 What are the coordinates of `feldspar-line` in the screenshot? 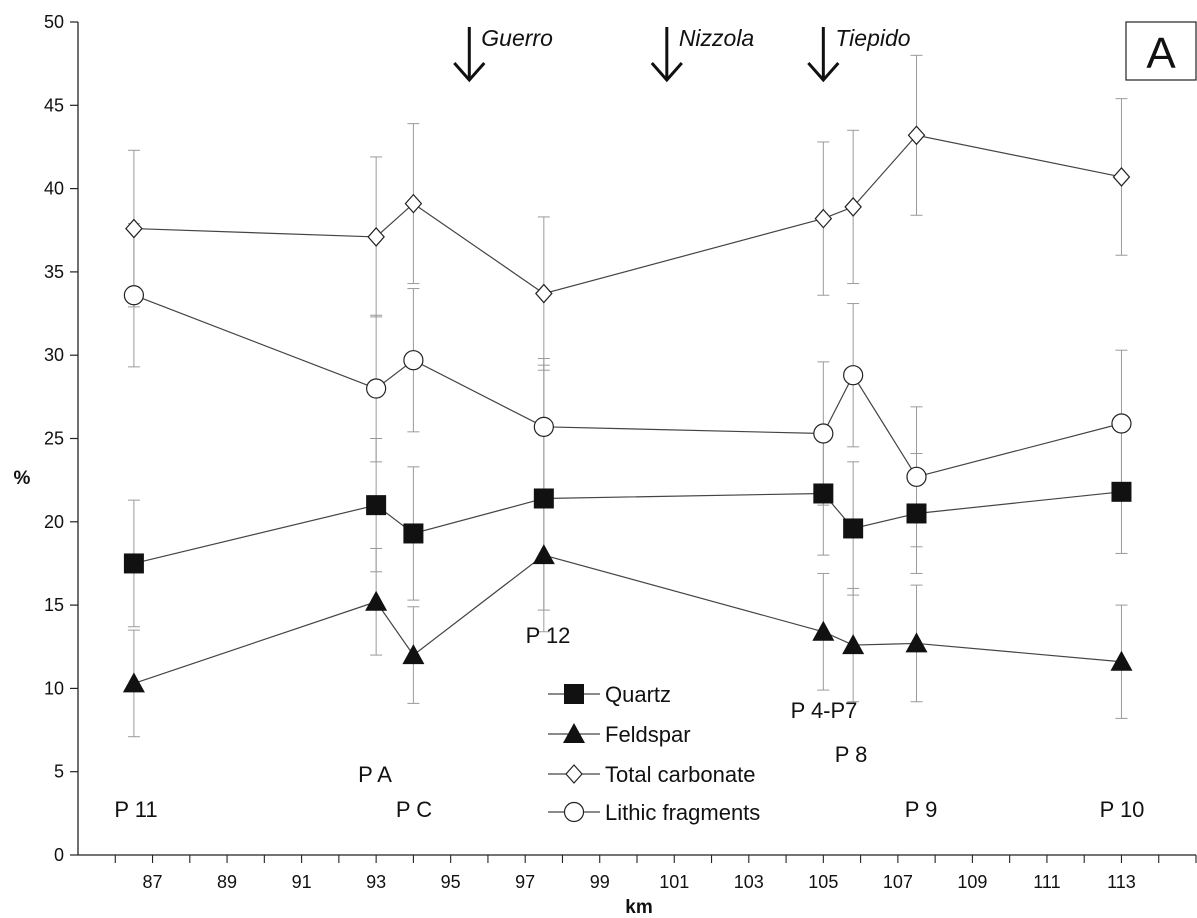 It's located at (627, 619).